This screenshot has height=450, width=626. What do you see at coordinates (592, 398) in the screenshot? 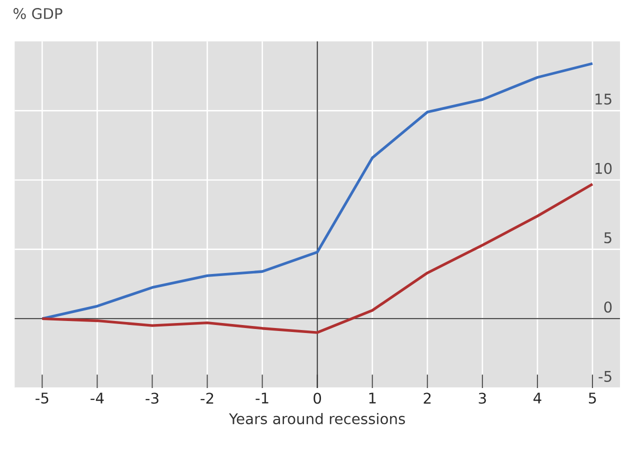
I see `x-tick-label: 5` at bounding box center [592, 398].